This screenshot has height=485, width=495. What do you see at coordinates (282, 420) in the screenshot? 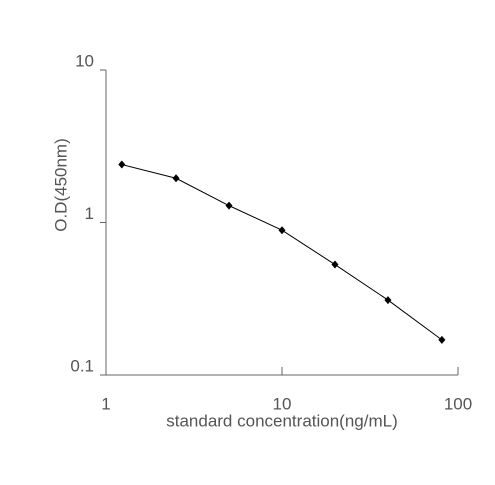
I see `x-axis-label: standard concentration(ng/mL)` at bounding box center [282, 420].